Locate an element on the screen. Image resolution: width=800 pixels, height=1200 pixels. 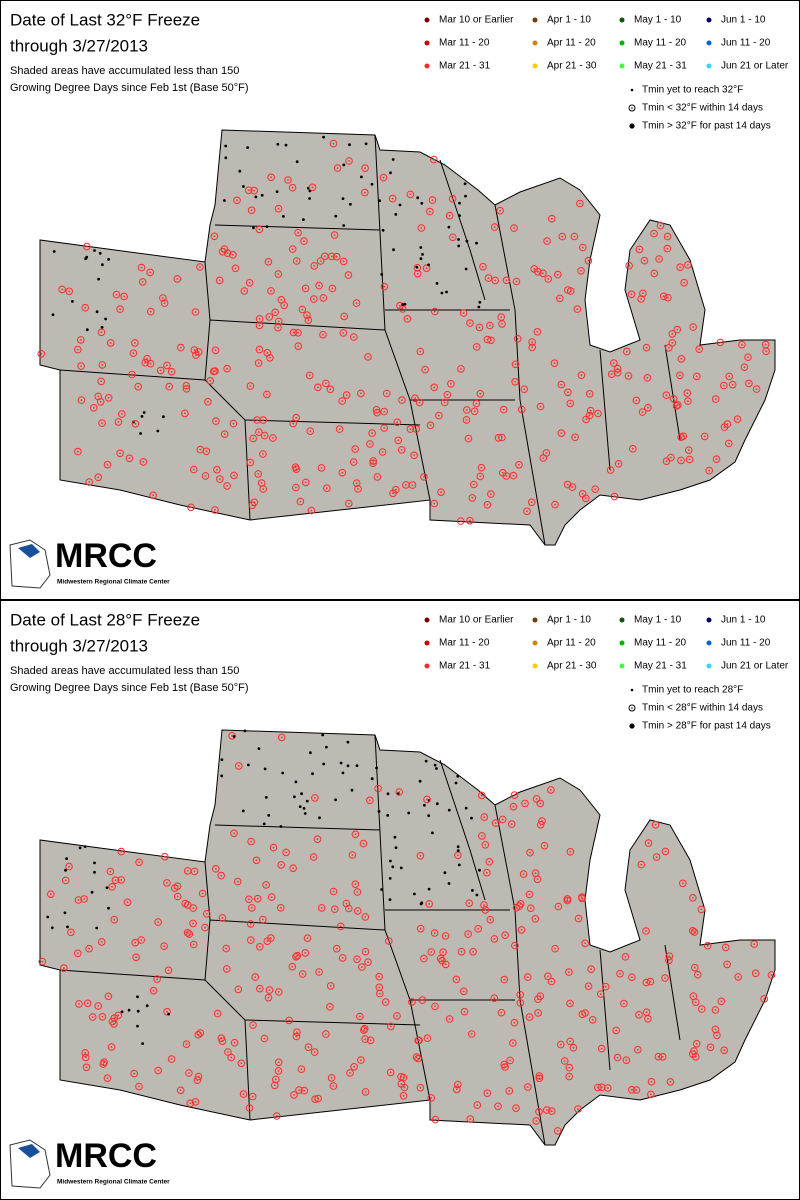
logo-lakes is located at coordinates (29, 1151).